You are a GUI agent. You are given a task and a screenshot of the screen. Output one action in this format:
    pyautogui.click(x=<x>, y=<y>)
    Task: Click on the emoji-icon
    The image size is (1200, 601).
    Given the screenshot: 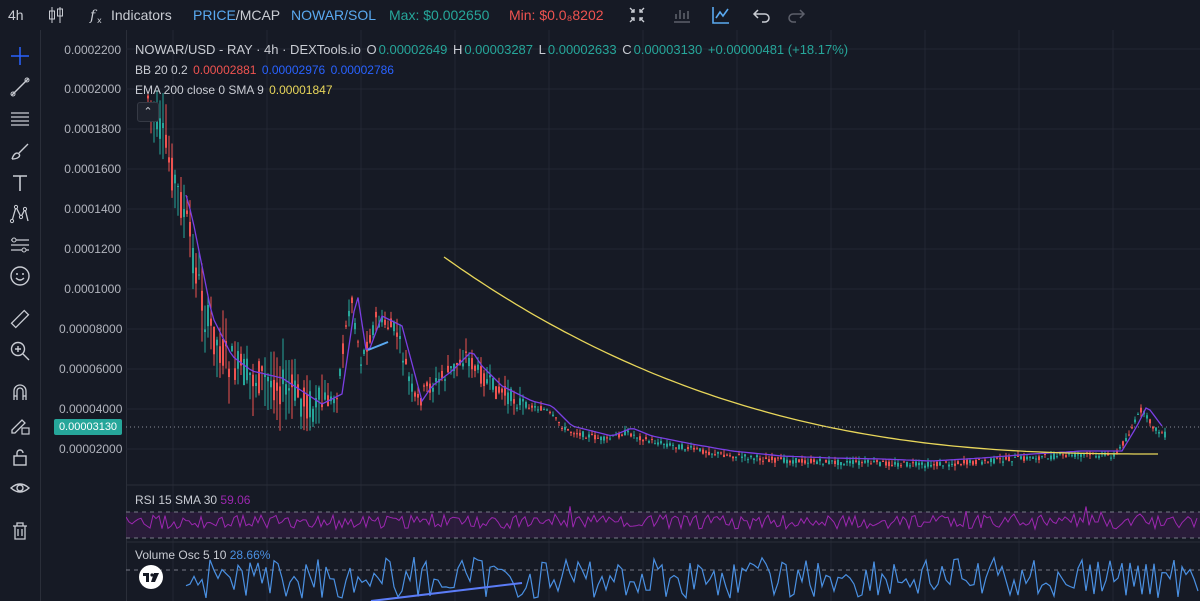 What is the action you would take?
    pyautogui.click(x=20, y=276)
    